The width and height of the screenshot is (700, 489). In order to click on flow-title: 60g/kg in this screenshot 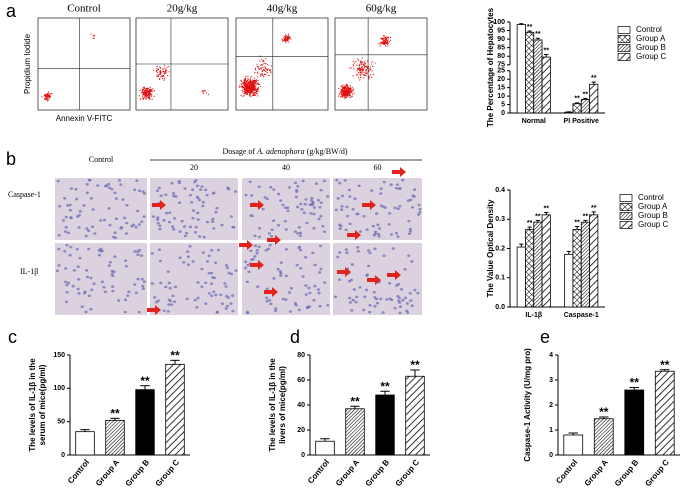, I will do `click(381, 9)`.